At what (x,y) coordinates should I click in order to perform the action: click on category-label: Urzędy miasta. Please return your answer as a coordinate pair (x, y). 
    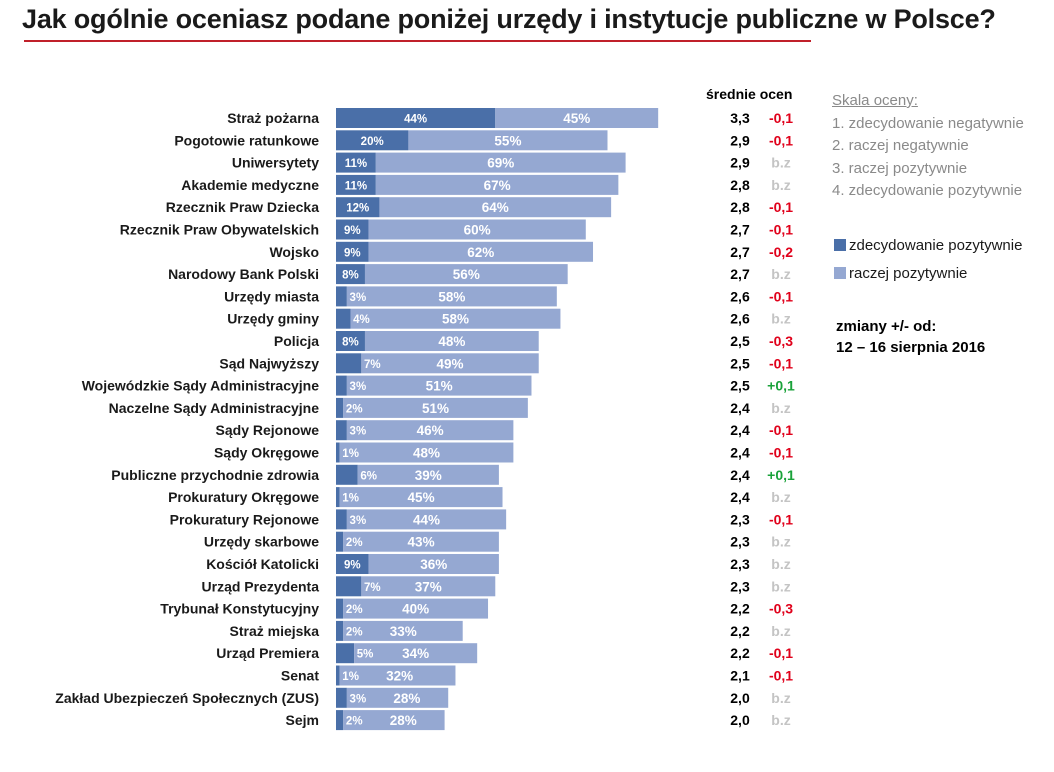
    Looking at the image, I should click on (271, 296).